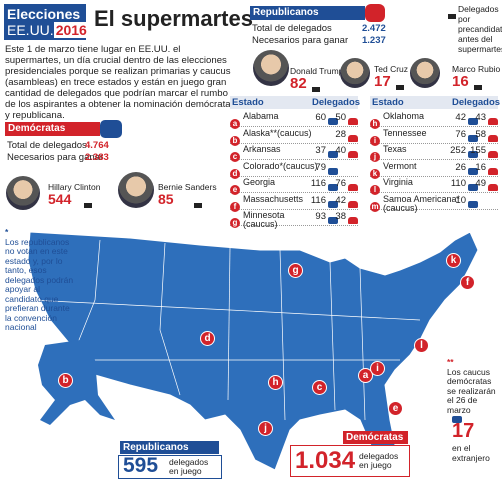 The width and height of the screenshot is (502, 480). I want to click on marker-letter: b, so click(65, 380).